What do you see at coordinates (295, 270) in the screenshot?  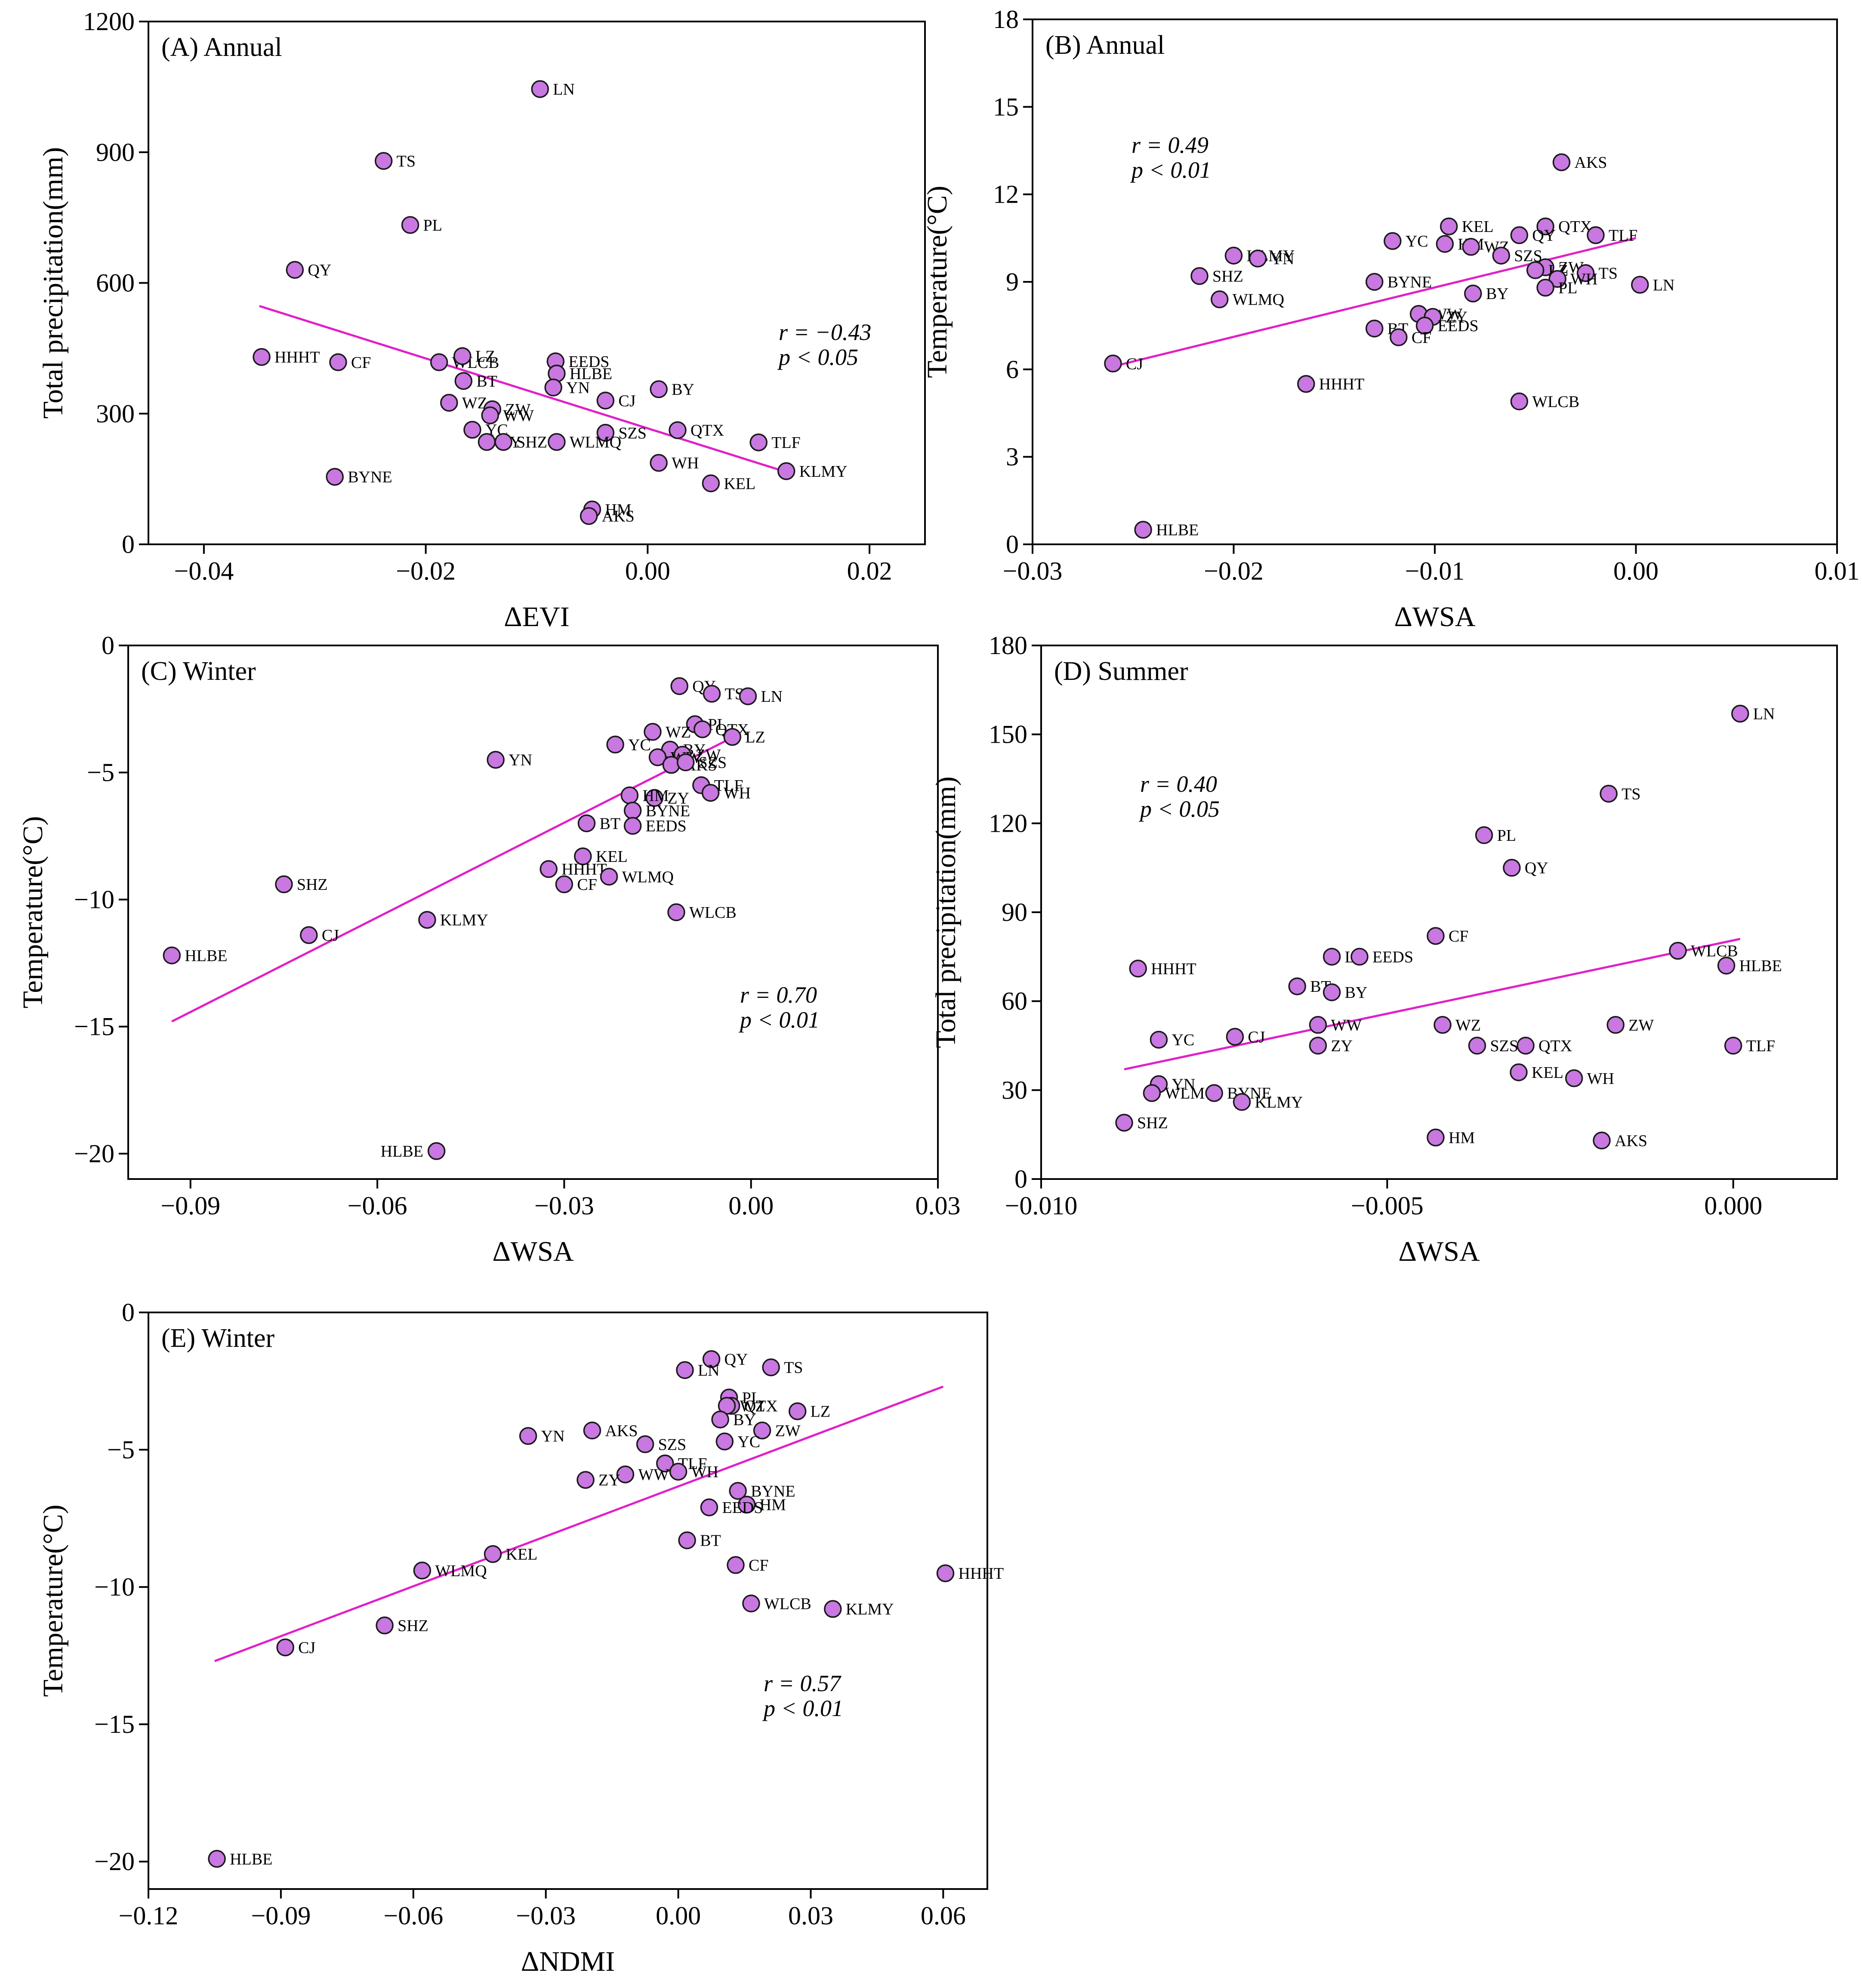 I see `data-point-qy` at bounding box center [295, 270].